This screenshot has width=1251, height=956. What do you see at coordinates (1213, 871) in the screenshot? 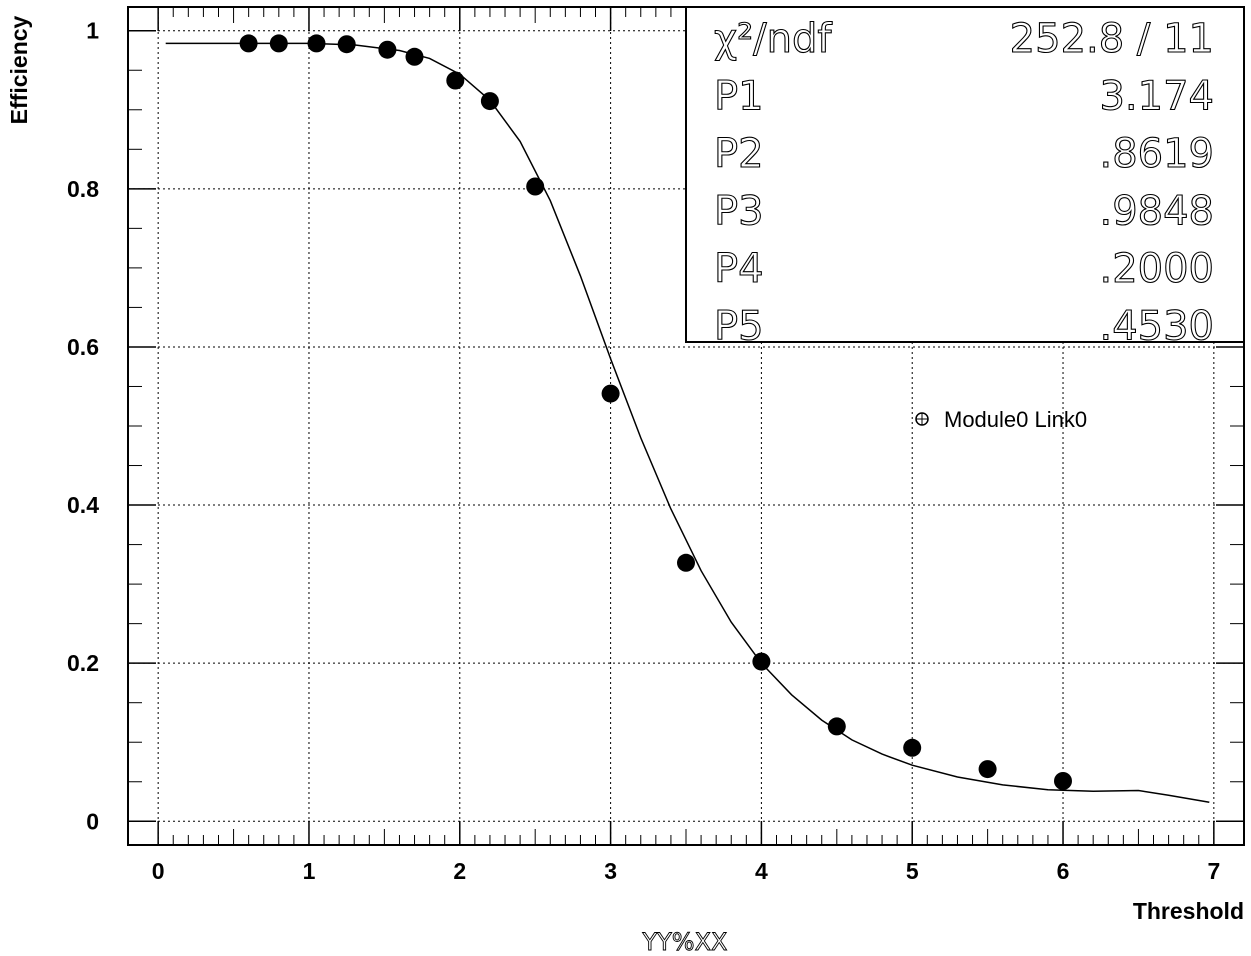
I see `x-tick-label: 7` at bounding box center [1213, 871].